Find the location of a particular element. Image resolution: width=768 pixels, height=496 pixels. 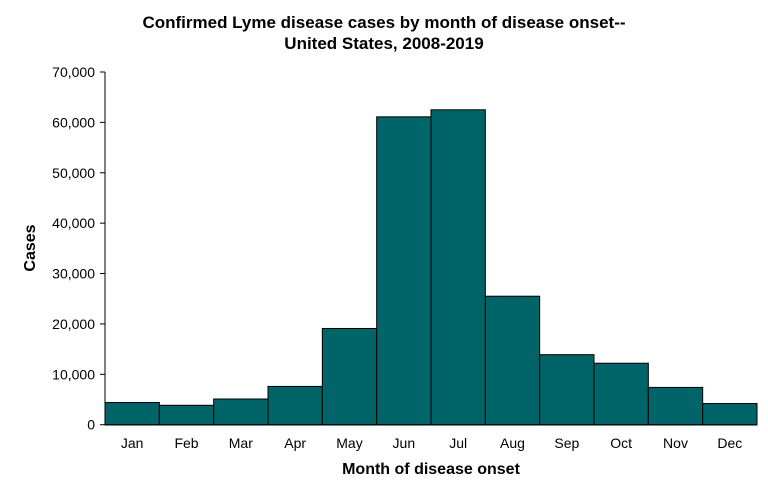

x-tick-label: Aug is located at coordinates (512, 443).